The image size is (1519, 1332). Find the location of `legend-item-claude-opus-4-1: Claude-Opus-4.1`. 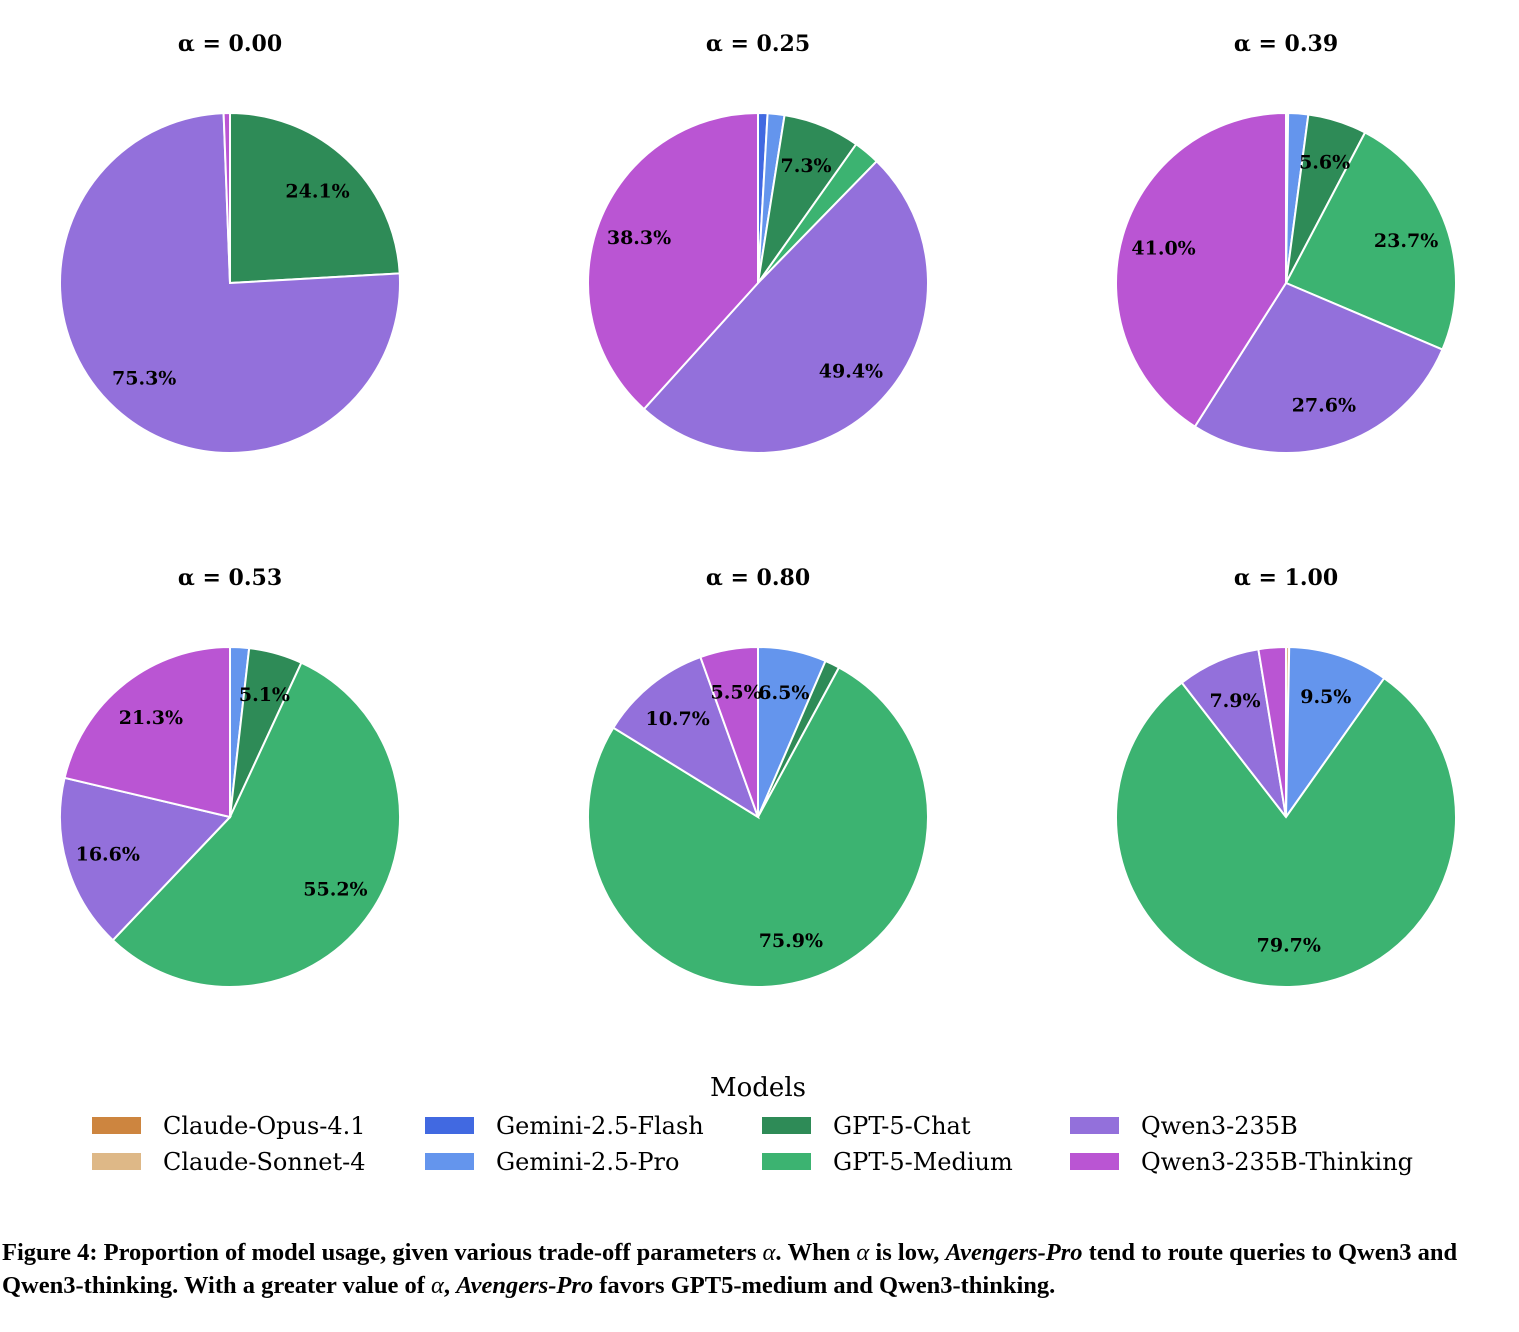

legend-item-claude-opus-4-1: Claude-Opus-4.1 is located at coordinates (229, 1126).